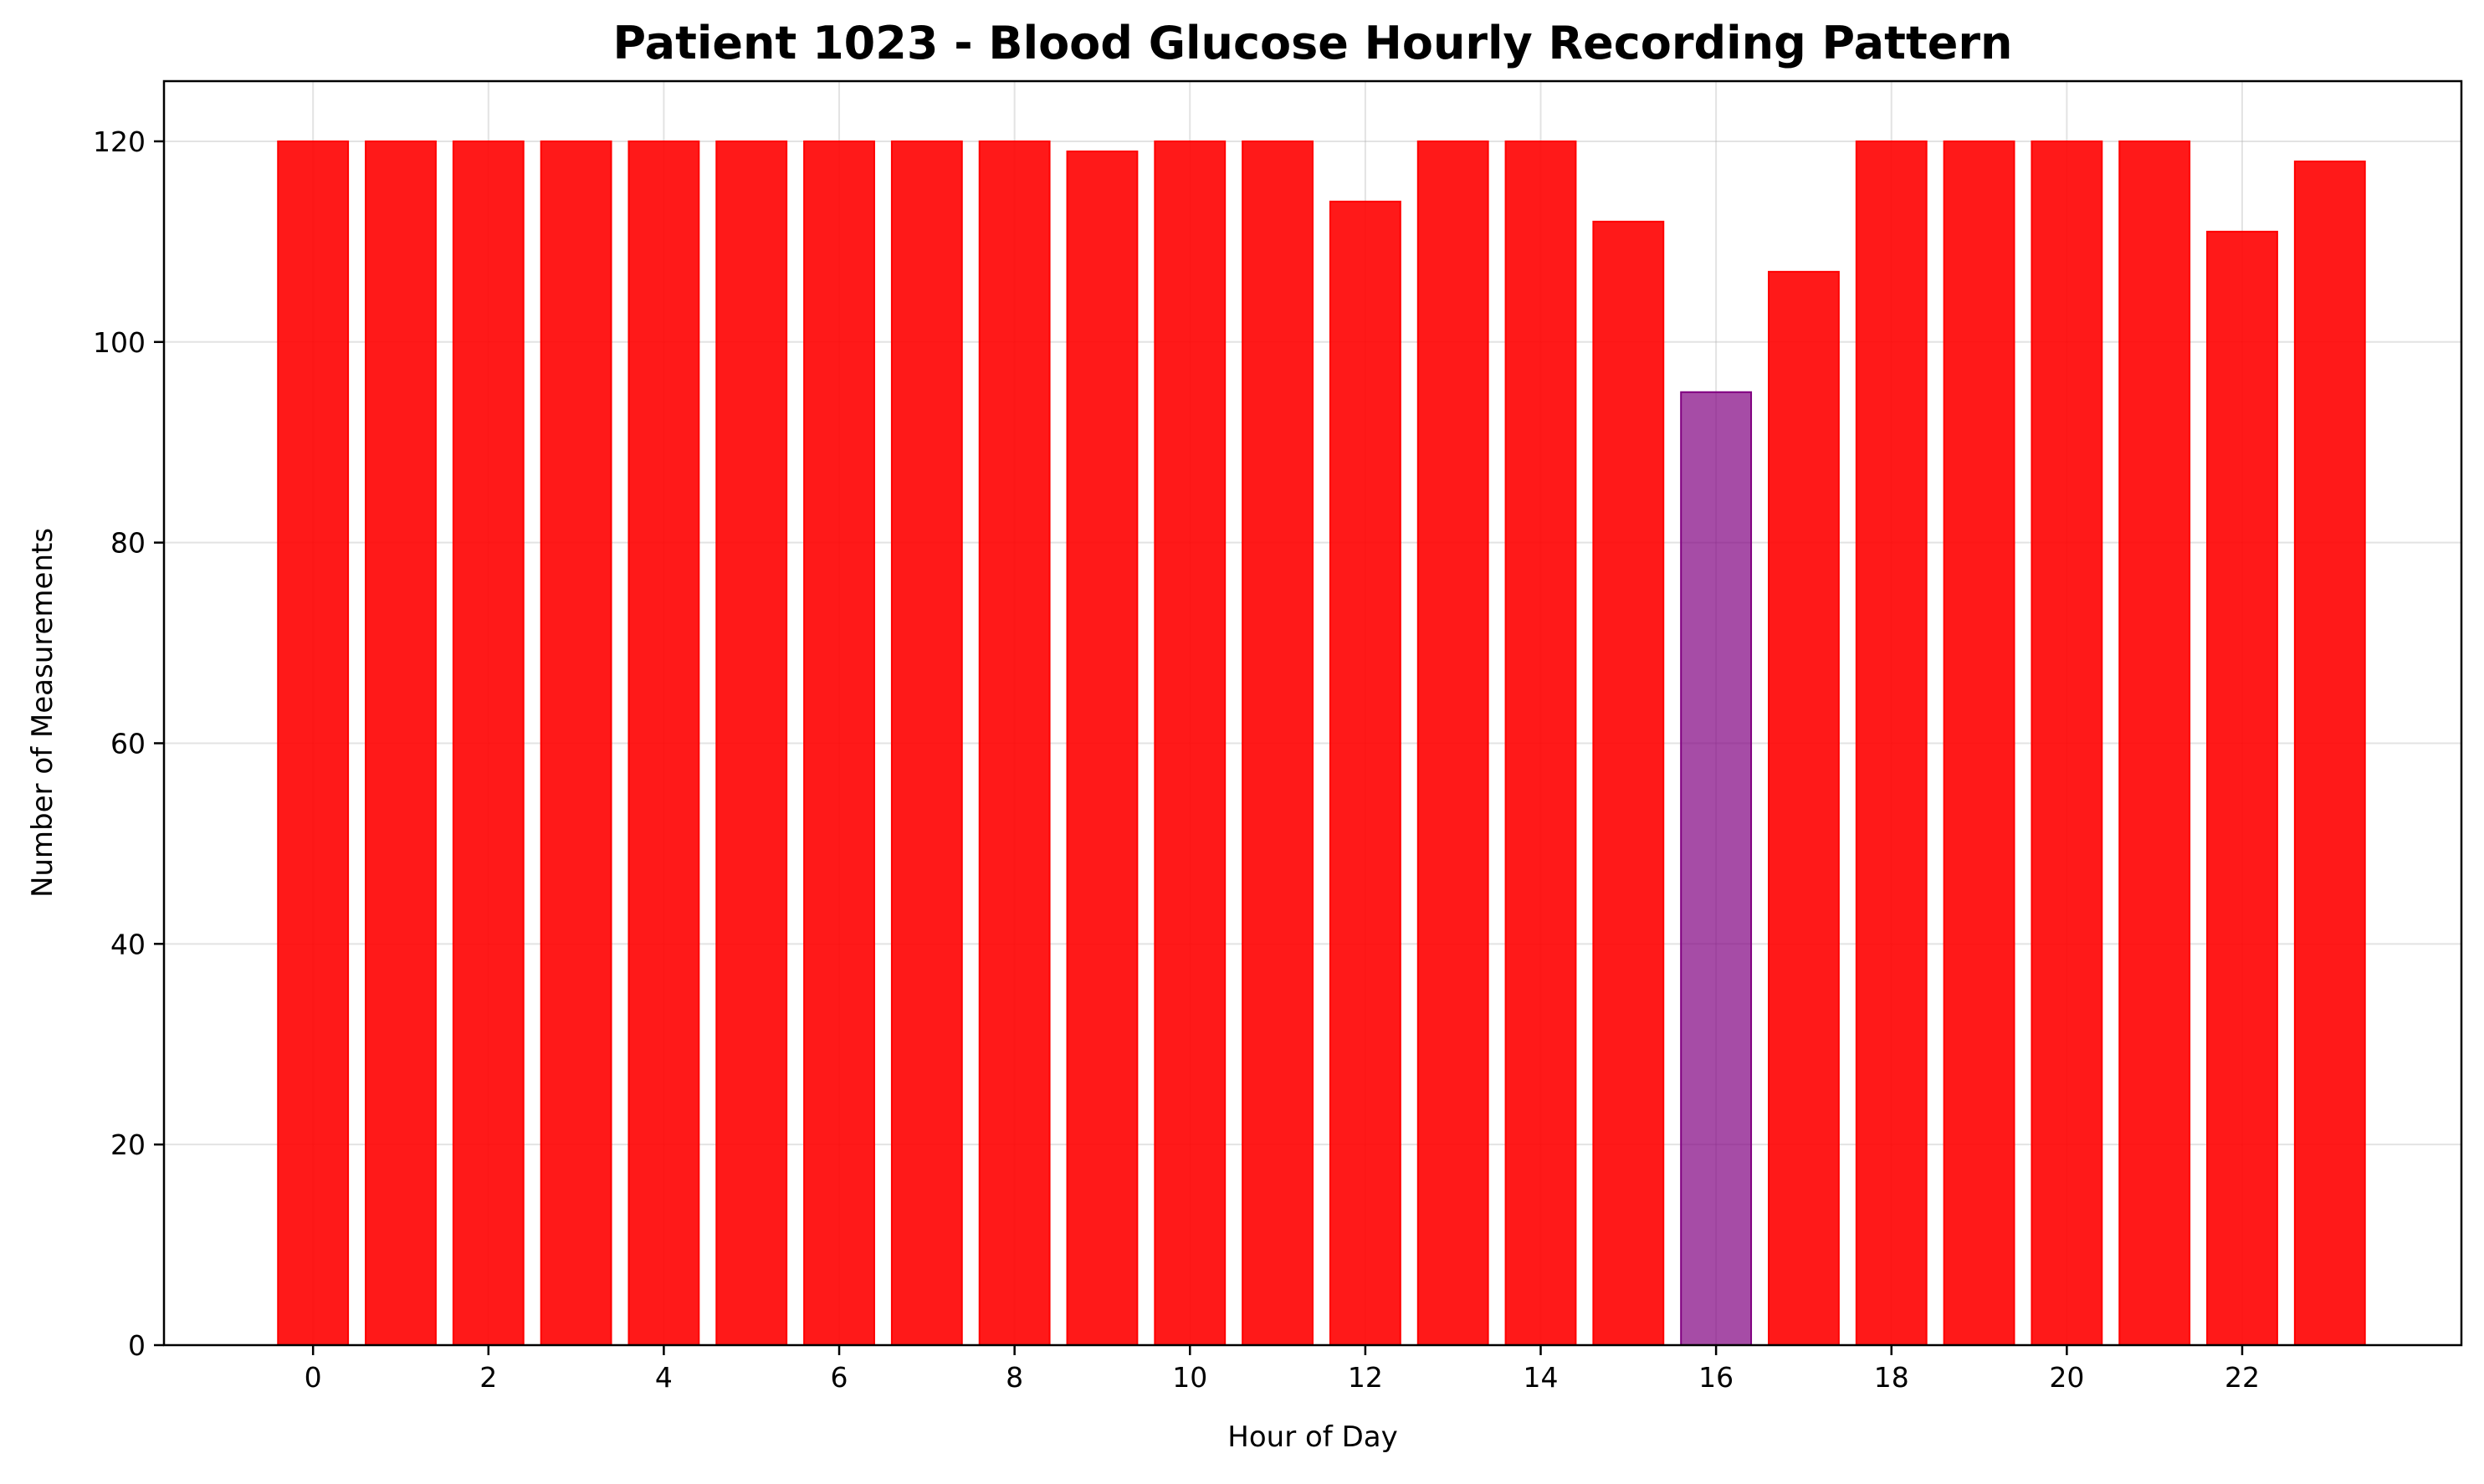 The width and height of the screenshot is (2484, 1484). Describe the element at coordinates (128, 743) in the screenshot. I see `y-tick-label: 60` at that location.